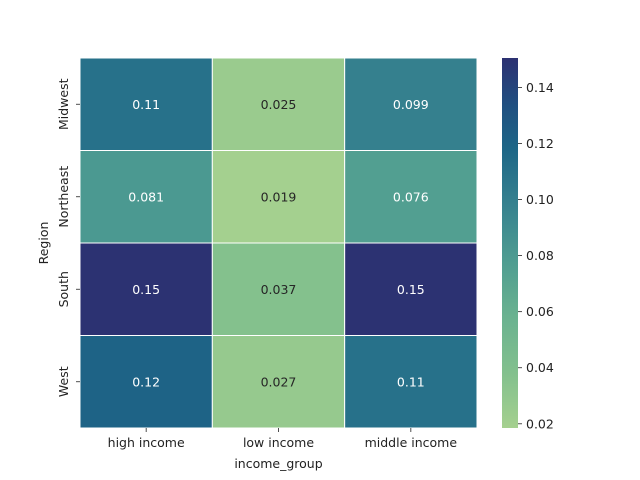  Describe the element at coordinates (279, 381) in the screenshot. I see `cell-value-label: 0.027` at that location.